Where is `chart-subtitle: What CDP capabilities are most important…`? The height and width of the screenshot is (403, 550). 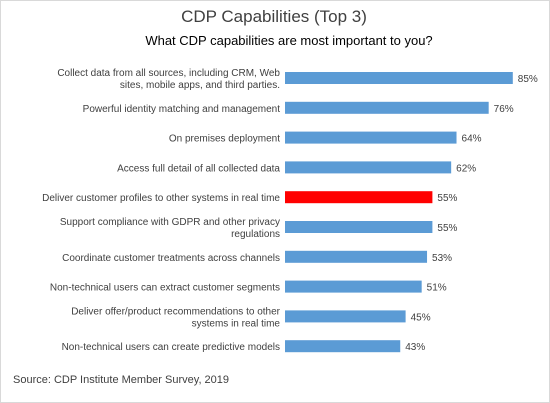 chart-subtitle: What CDP capabilities are most important… is located at coordinates (289, 40).